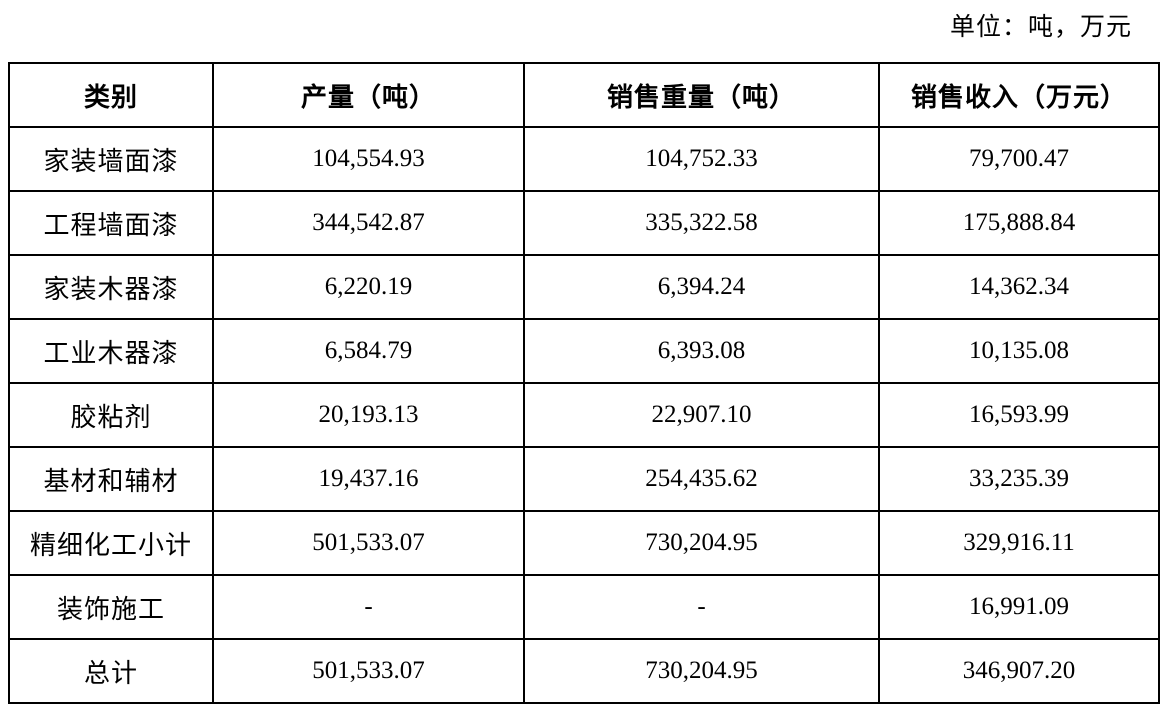  Describe the element at coordinates (111, 607) in the screenshot. I see `category-cell: 装饰施工` at that location.